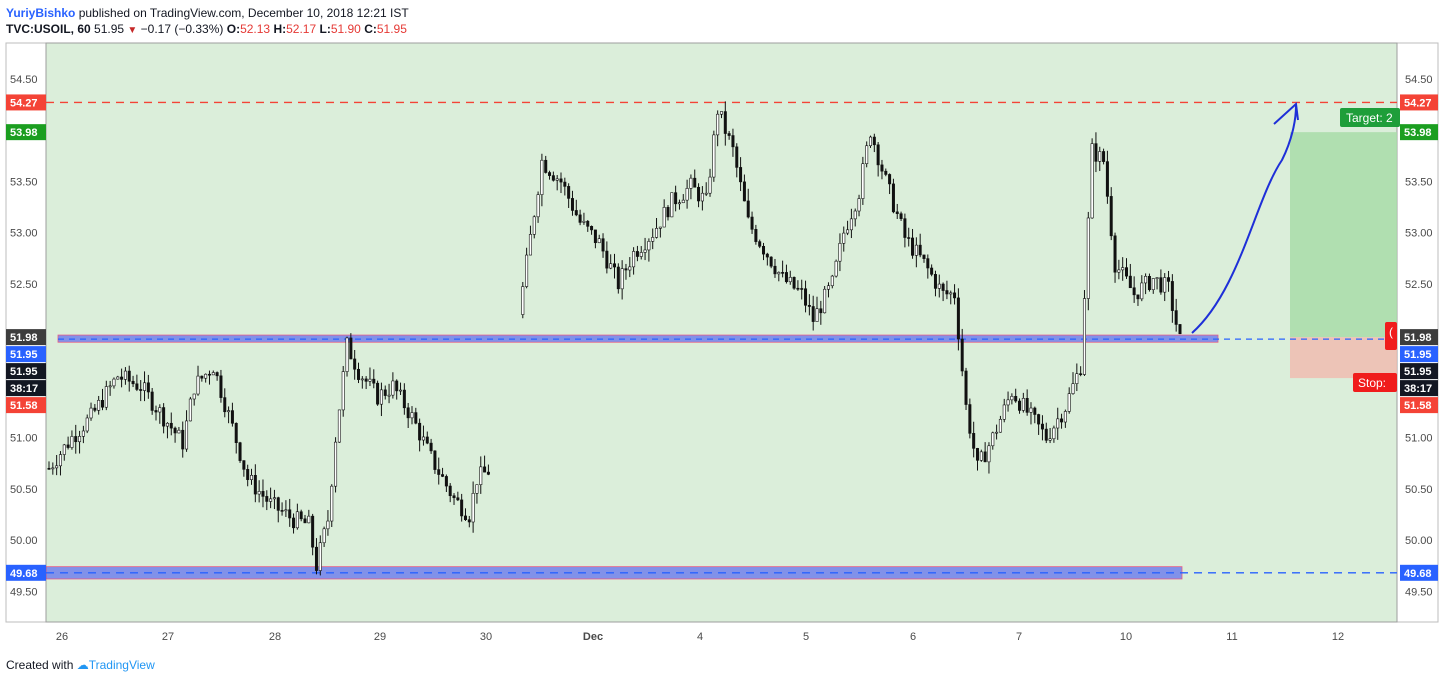 The width and height of the screenshot is (1444, 684). What do you see at coordinates (806, 637) in the screenshot?
I see `x-tick-label: 5` at bounding box center [806, 637].